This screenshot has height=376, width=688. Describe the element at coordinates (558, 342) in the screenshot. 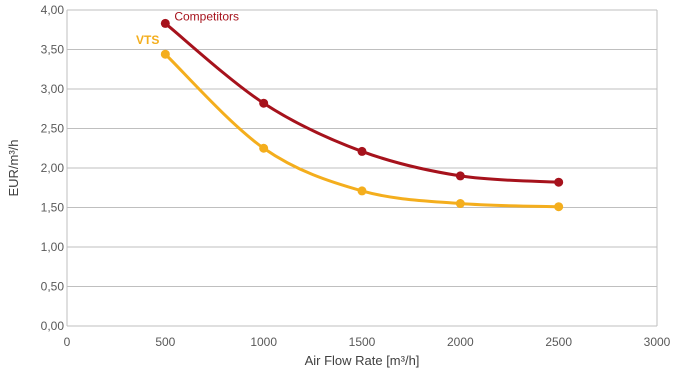

I see `x-tick-label: 2500` at that location.